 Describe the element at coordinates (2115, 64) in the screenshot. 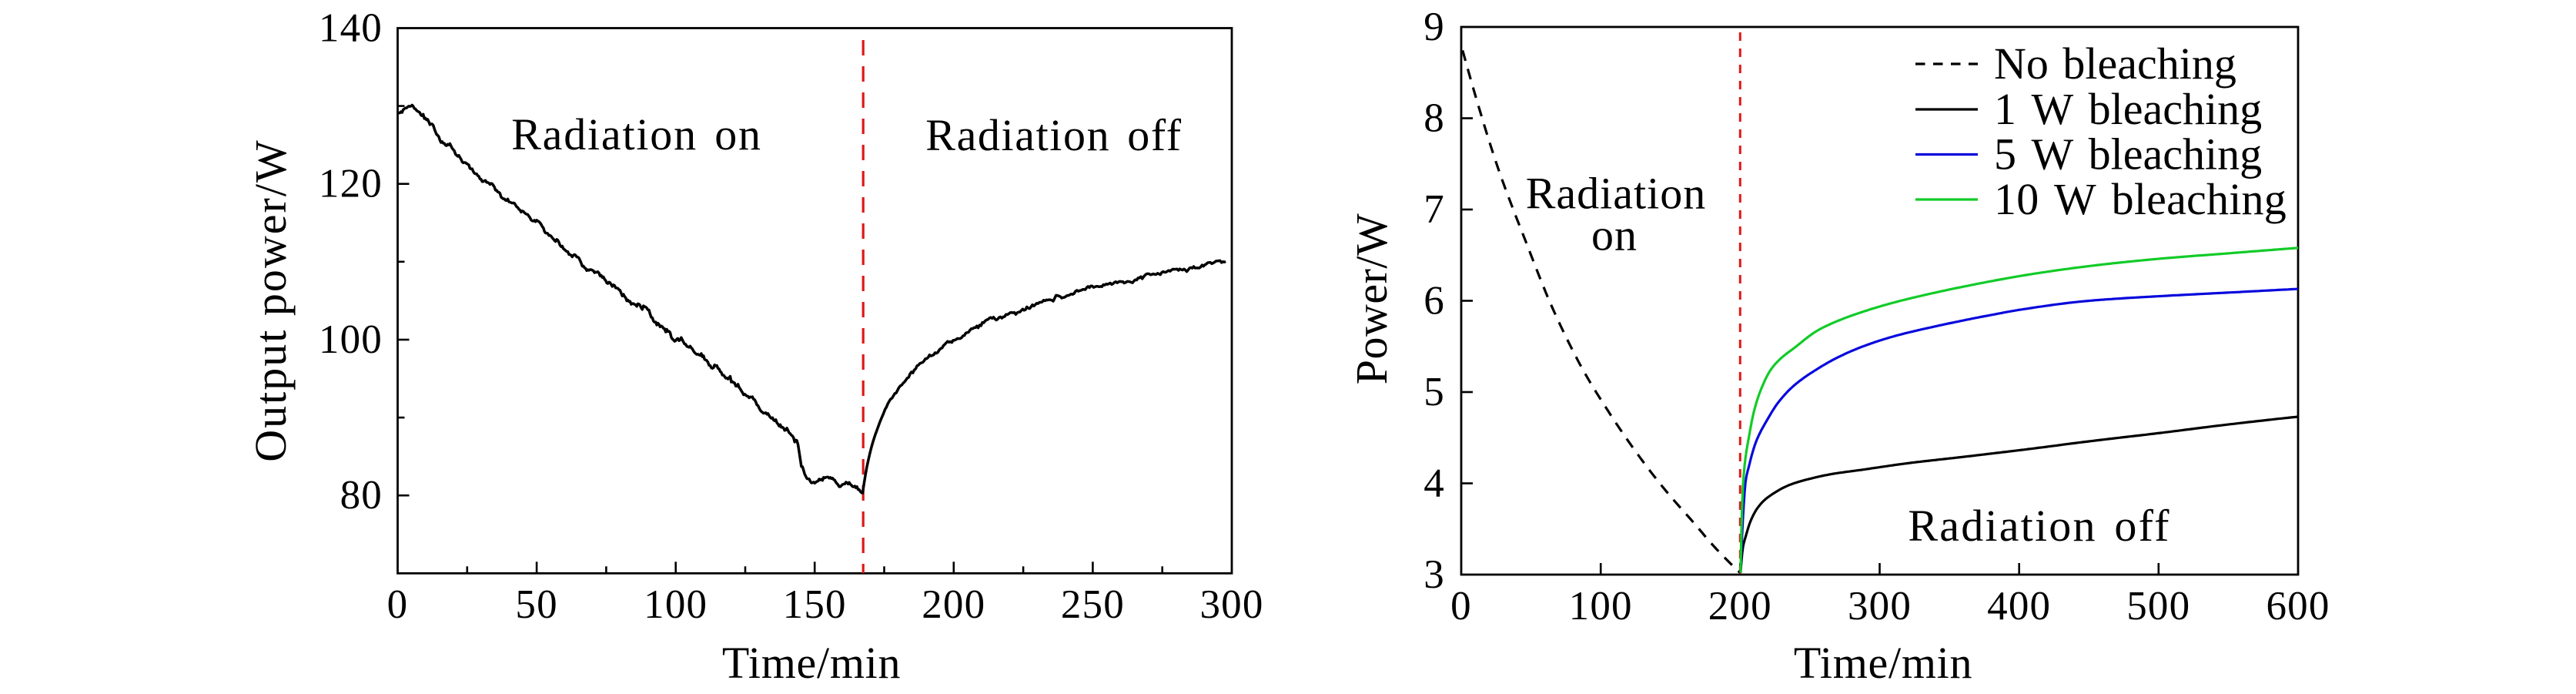

I see `svg-text: No bleaching` at that location.